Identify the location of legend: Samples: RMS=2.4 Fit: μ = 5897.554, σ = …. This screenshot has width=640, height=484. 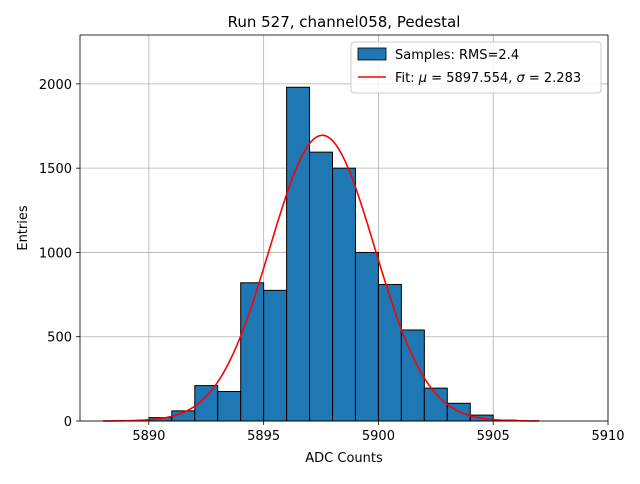
(476, 67).